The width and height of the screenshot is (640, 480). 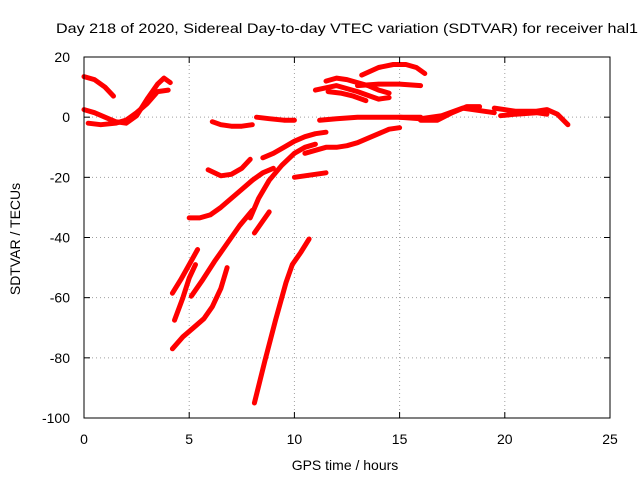 What do you see at coordinates (62, 57) in the screenshot?
I see `y-tick-label: 20` at bounding box center [62, 57].